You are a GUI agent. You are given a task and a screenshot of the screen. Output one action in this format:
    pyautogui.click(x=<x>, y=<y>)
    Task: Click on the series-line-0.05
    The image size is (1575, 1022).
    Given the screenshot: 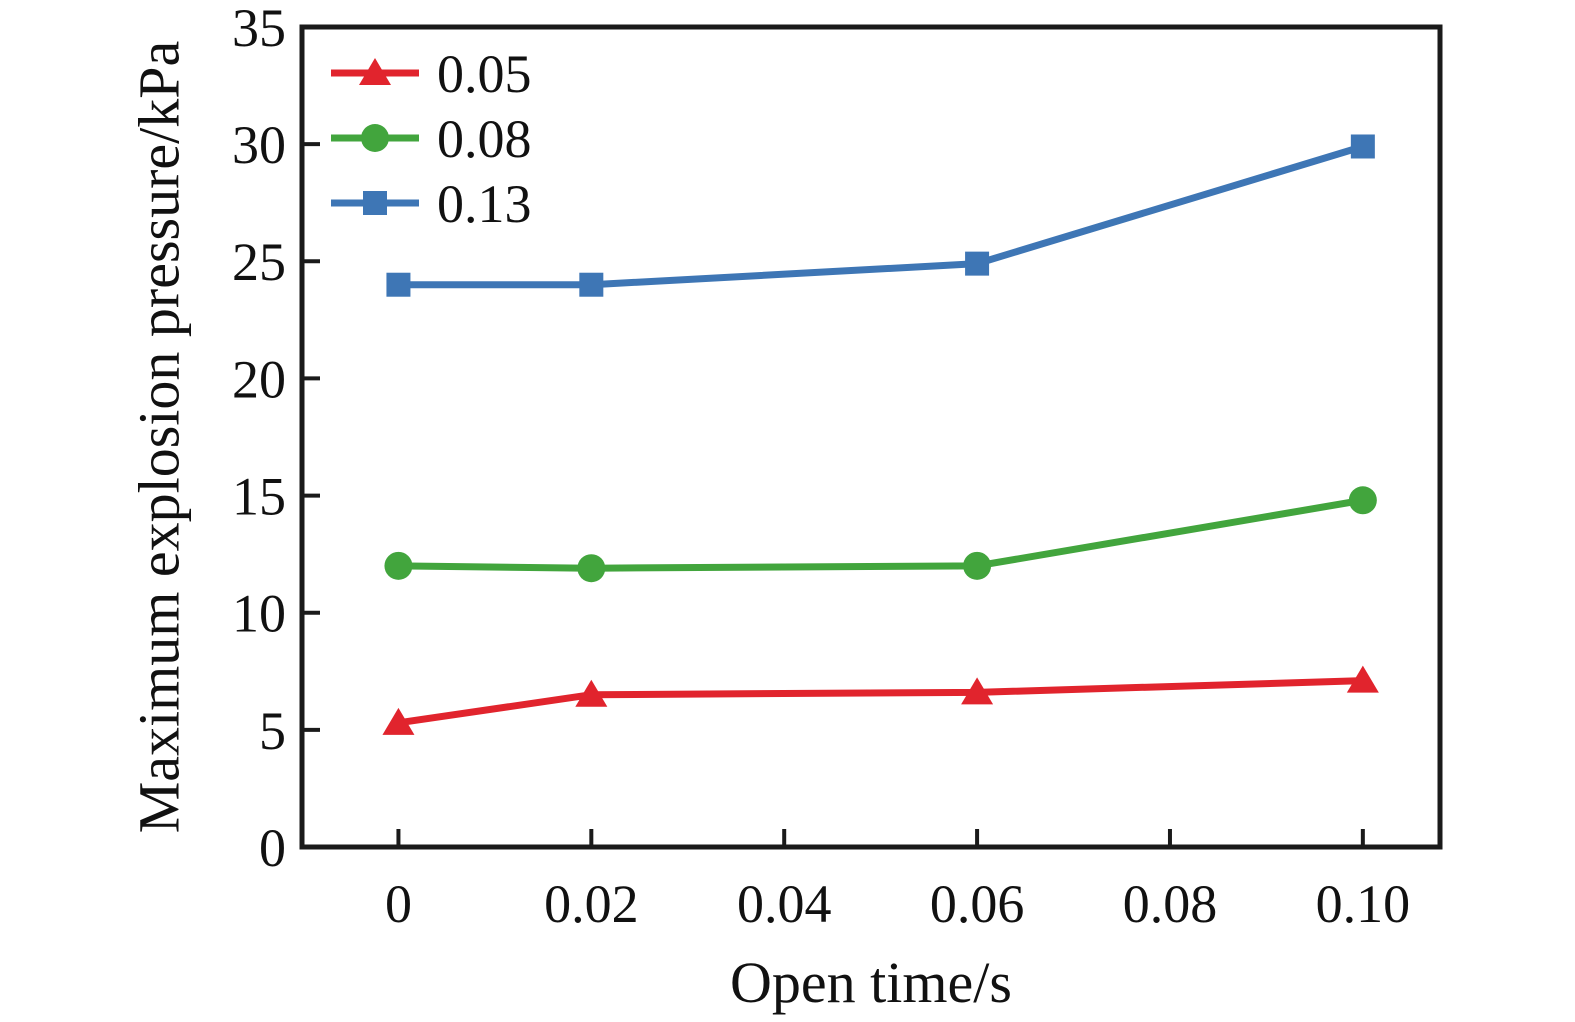 What is the action you would take?
    pyautogui.click(x=880, y=702)
    